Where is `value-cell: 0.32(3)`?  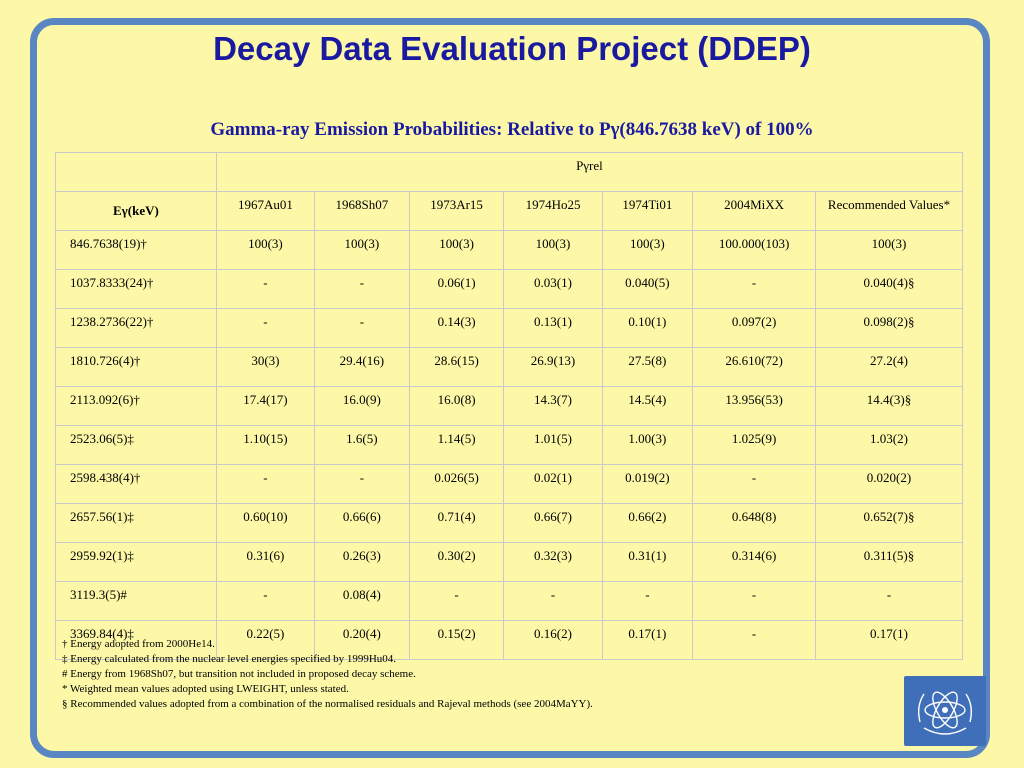 value-cell: 0.32(3) is located at coordinates (553, 562).